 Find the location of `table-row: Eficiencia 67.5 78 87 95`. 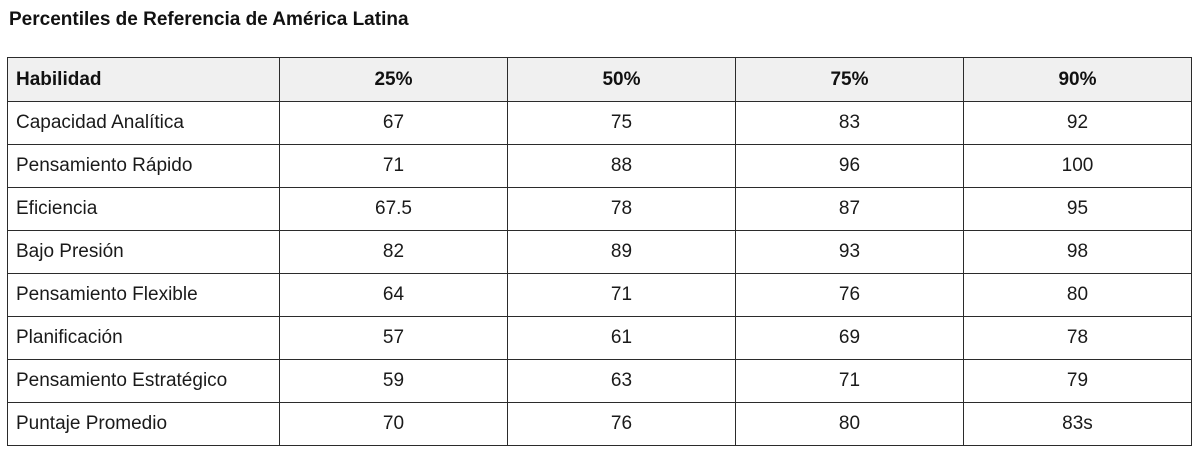

table-row: Eficiencia 67.5 78 87 95 is located at coordinates (599, 209).